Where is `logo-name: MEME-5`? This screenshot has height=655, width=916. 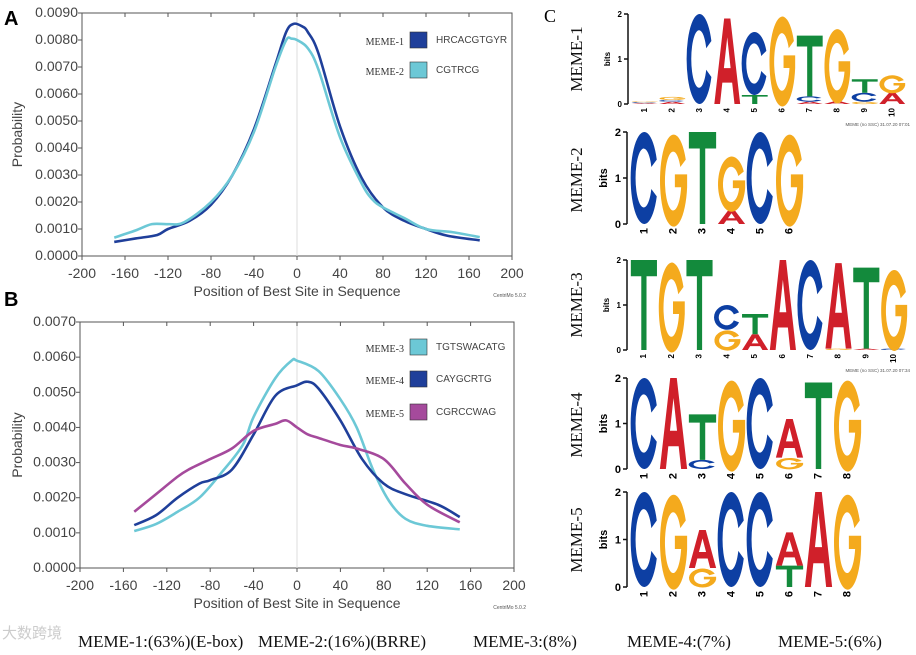
logo-name: MEME-5 is located at coordinates (576, 539).